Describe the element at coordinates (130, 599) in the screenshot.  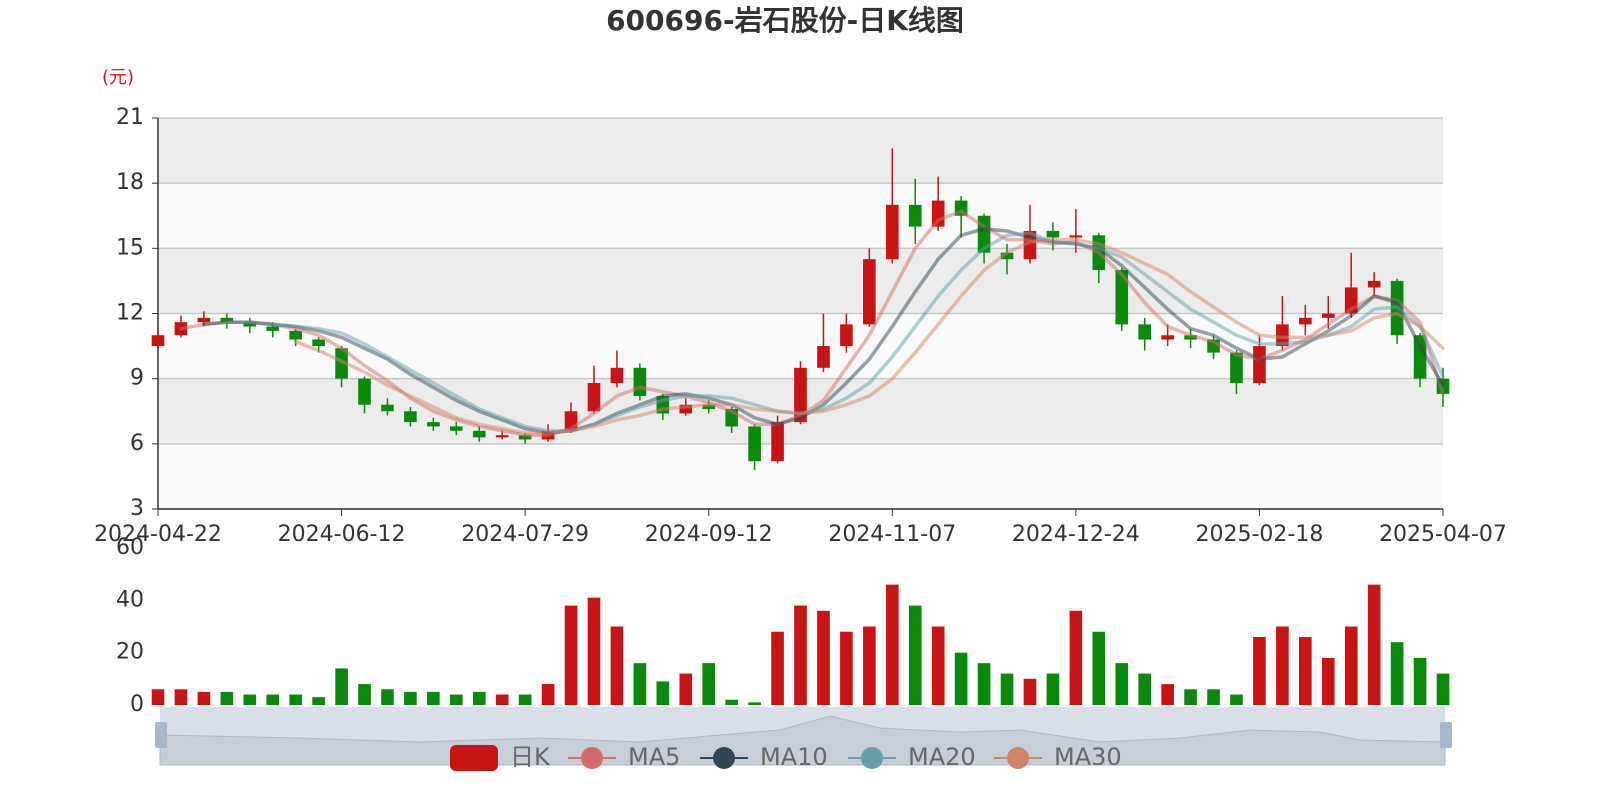
I see `volume-tick-label: 40` at that location.